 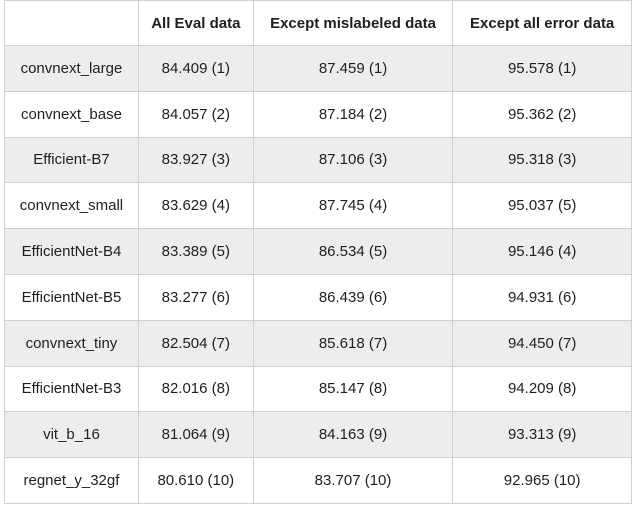 I want to click on score-cell: 94.450 (7), so click(x=542, y=343).